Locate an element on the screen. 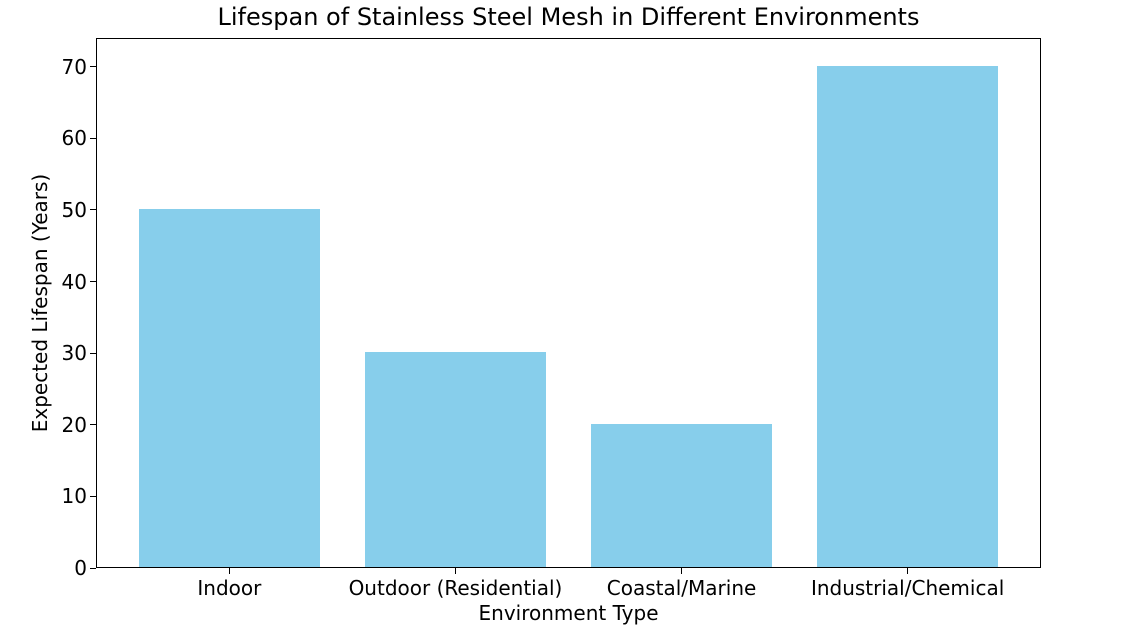 This screenshot has height=631, width=1128. y-tick-label: 10 is located at coordinates (74, 496).